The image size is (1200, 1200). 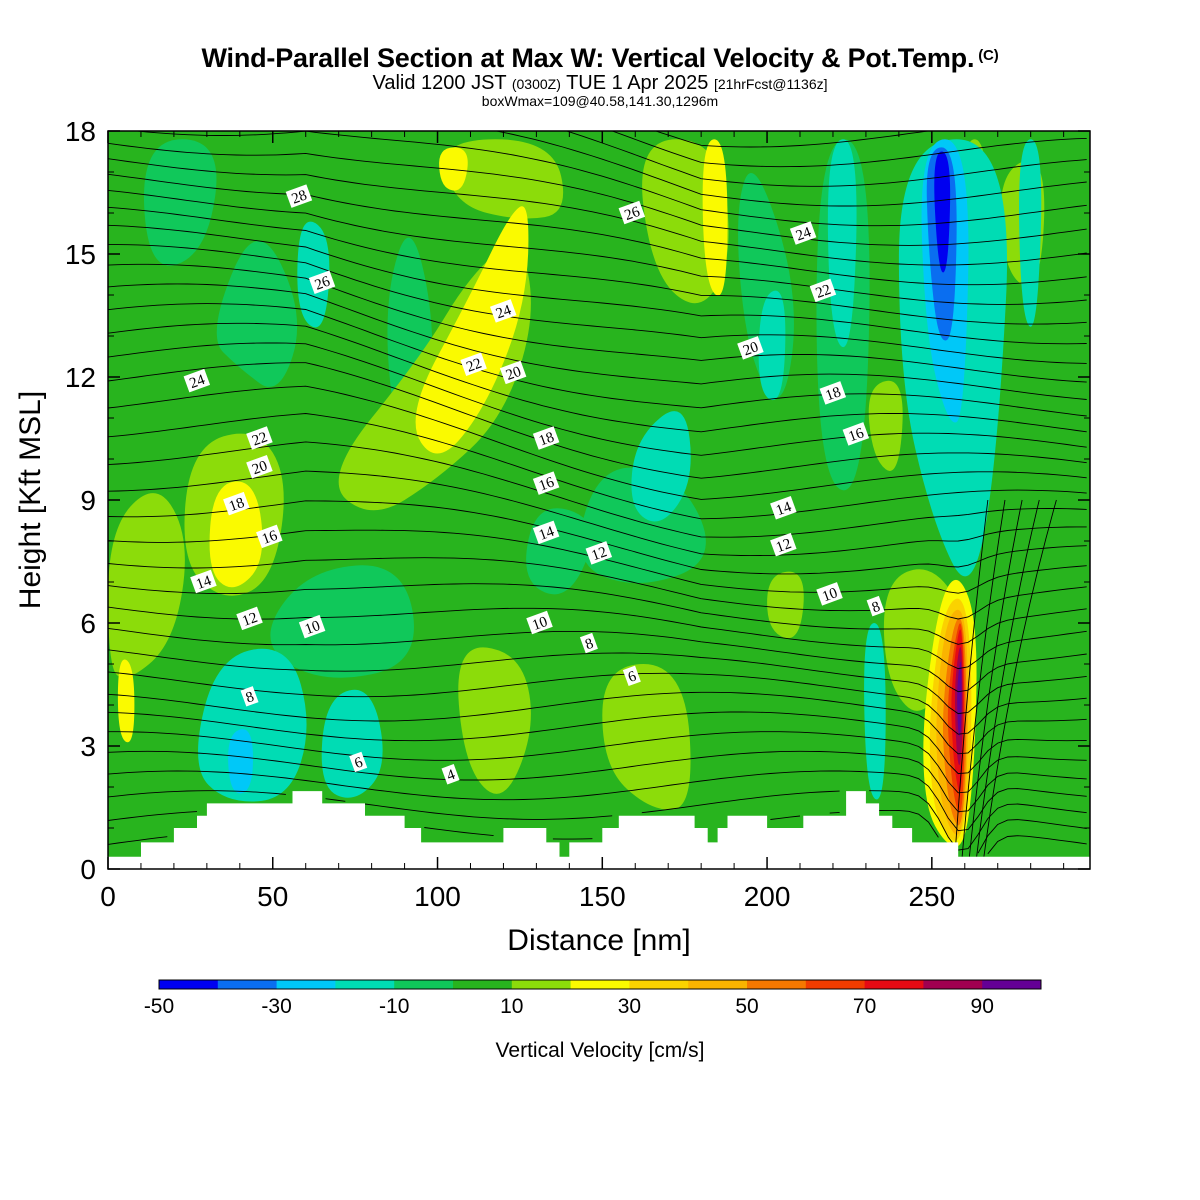 I want to click on theta-label-31: 10, so click(x=829, y=594).